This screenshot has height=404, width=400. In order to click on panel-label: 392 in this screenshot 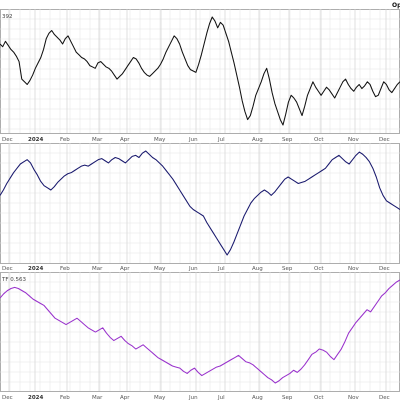, I will do `click(7, 17)`.